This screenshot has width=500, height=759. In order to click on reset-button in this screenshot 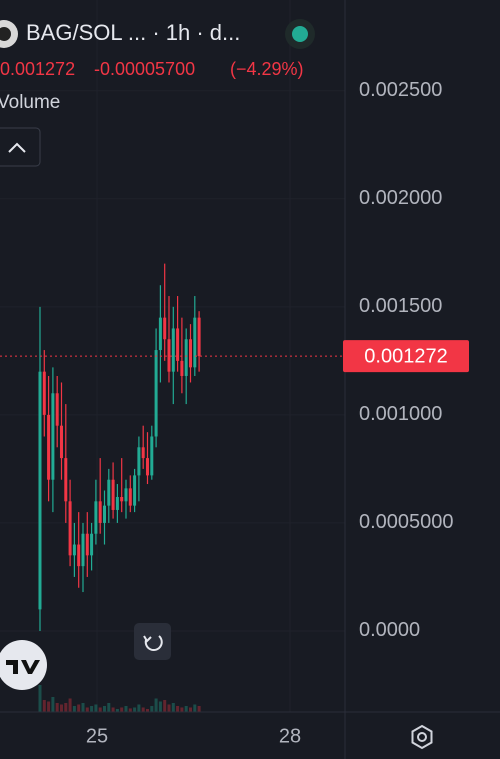, I will do `click(152, 641)`.